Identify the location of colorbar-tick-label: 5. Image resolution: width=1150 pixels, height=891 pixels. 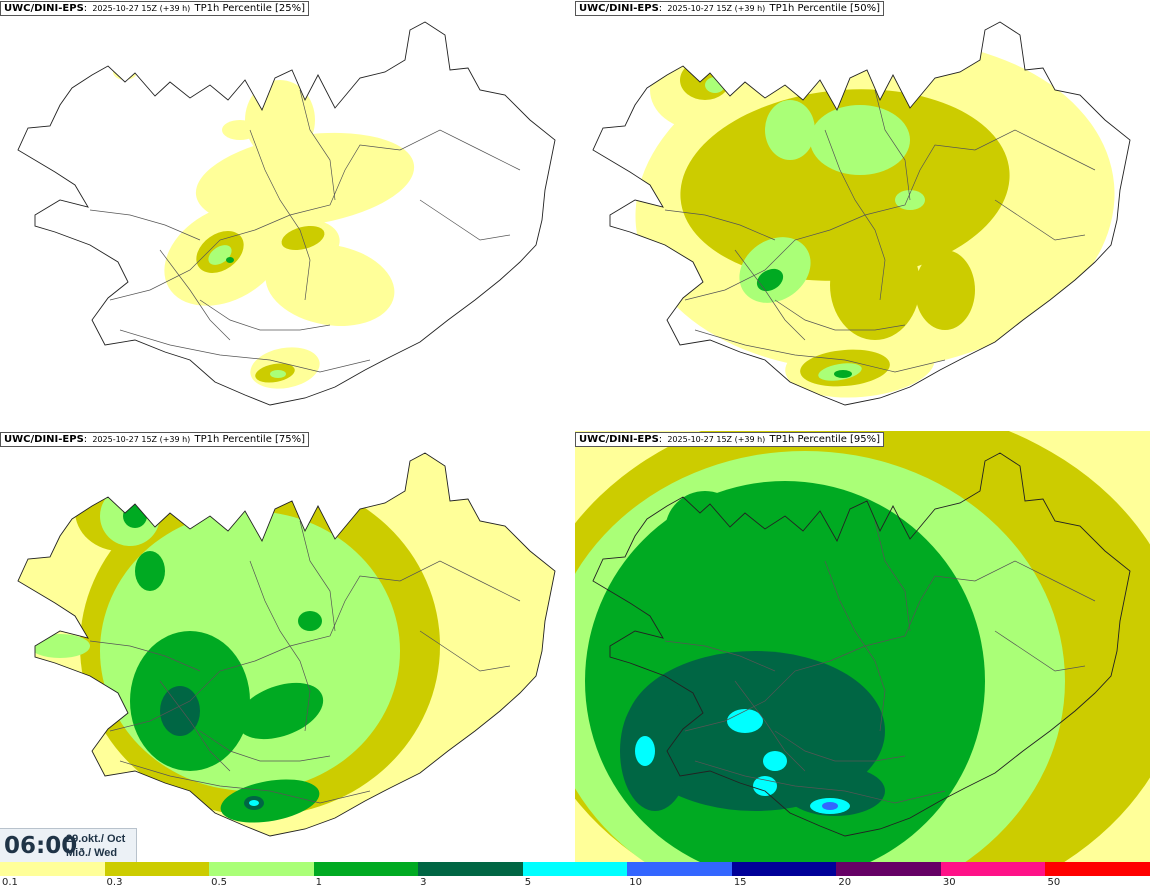
(528, 882).